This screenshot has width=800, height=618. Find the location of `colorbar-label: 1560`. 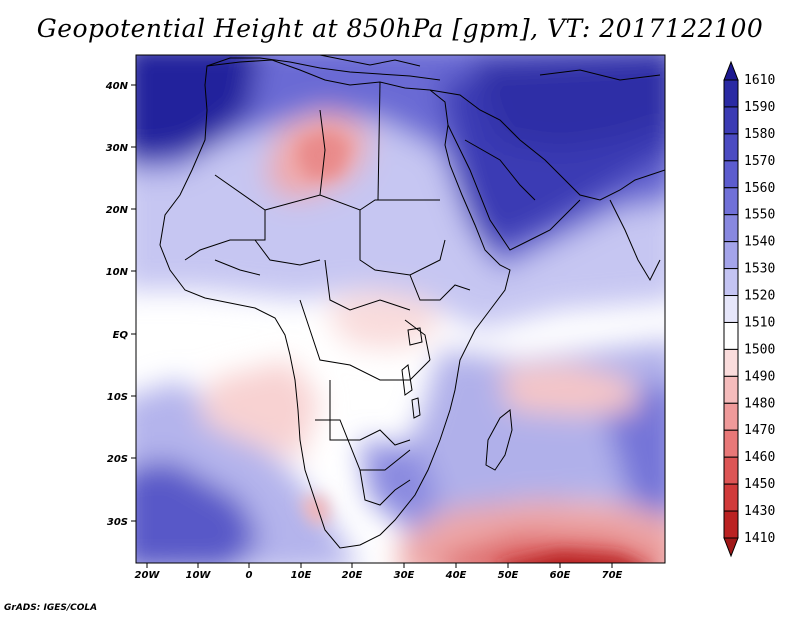

colorbar-label: 1560 is located at coordinates (759, 188).